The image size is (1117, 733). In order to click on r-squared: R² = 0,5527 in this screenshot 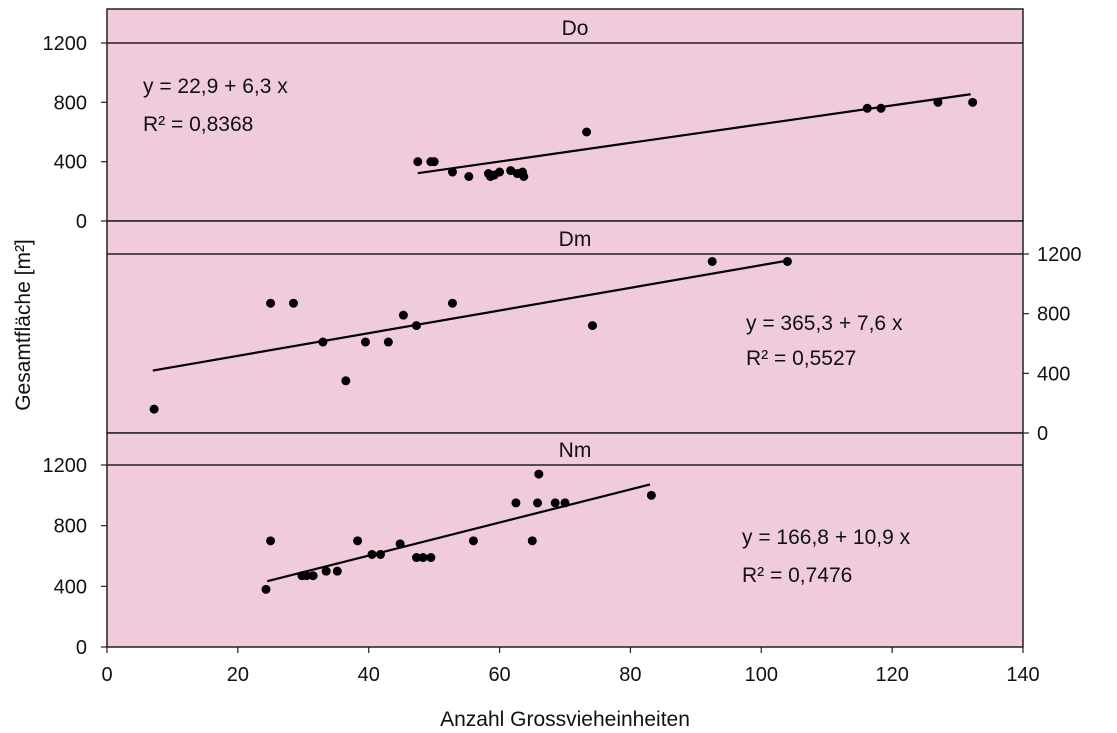, I will do `click(801, 358)`.